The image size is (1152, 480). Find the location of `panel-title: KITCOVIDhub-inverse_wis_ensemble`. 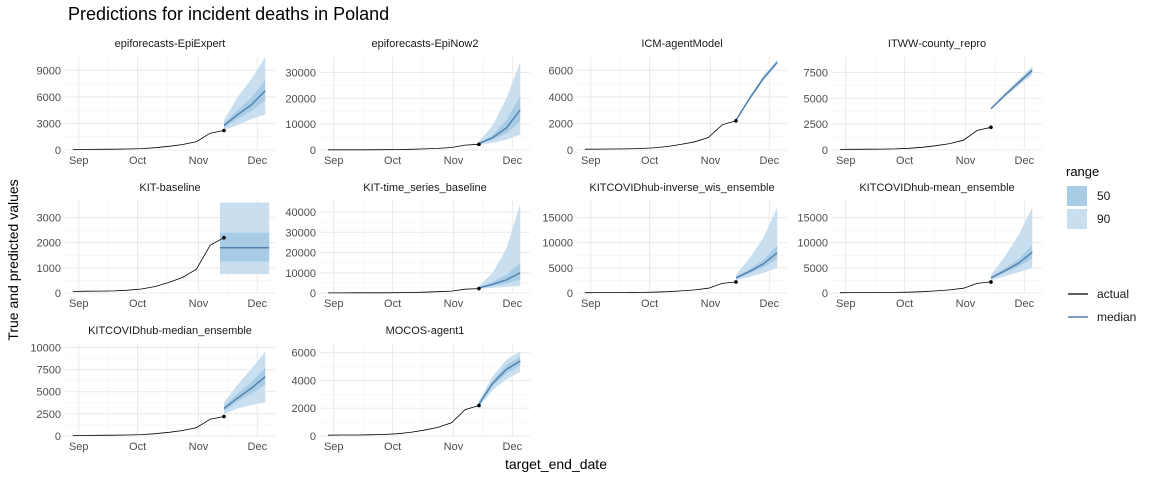

panel-title: KITCOVIDhub-inverse_wis_ensemble is located at coordinates (681, 188).